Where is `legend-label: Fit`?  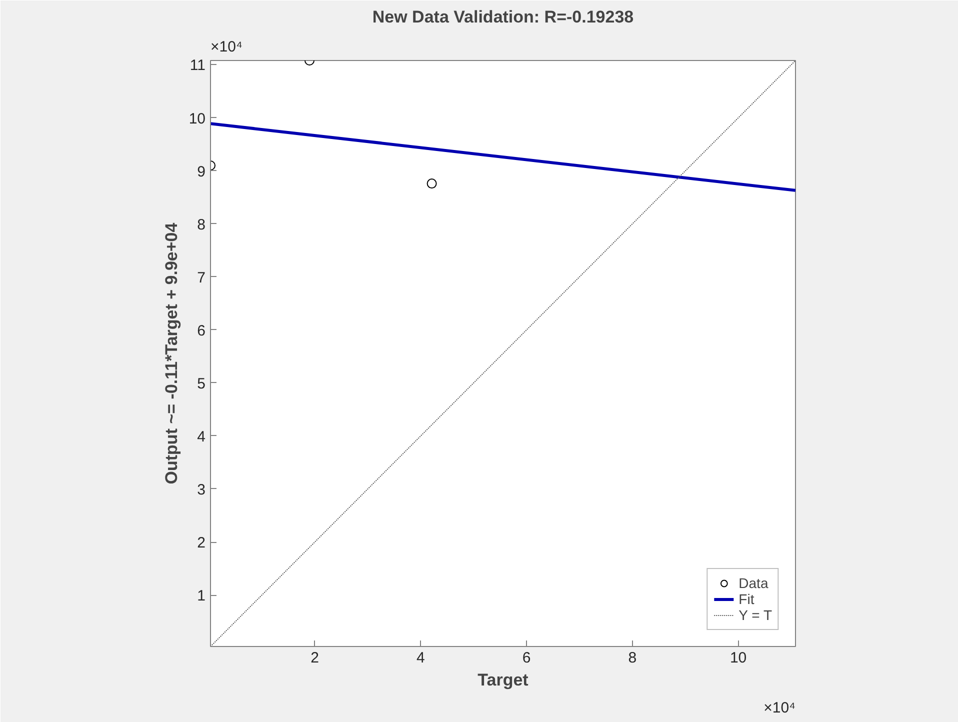 legend-label: Fit is located at coordinates (747, 599).